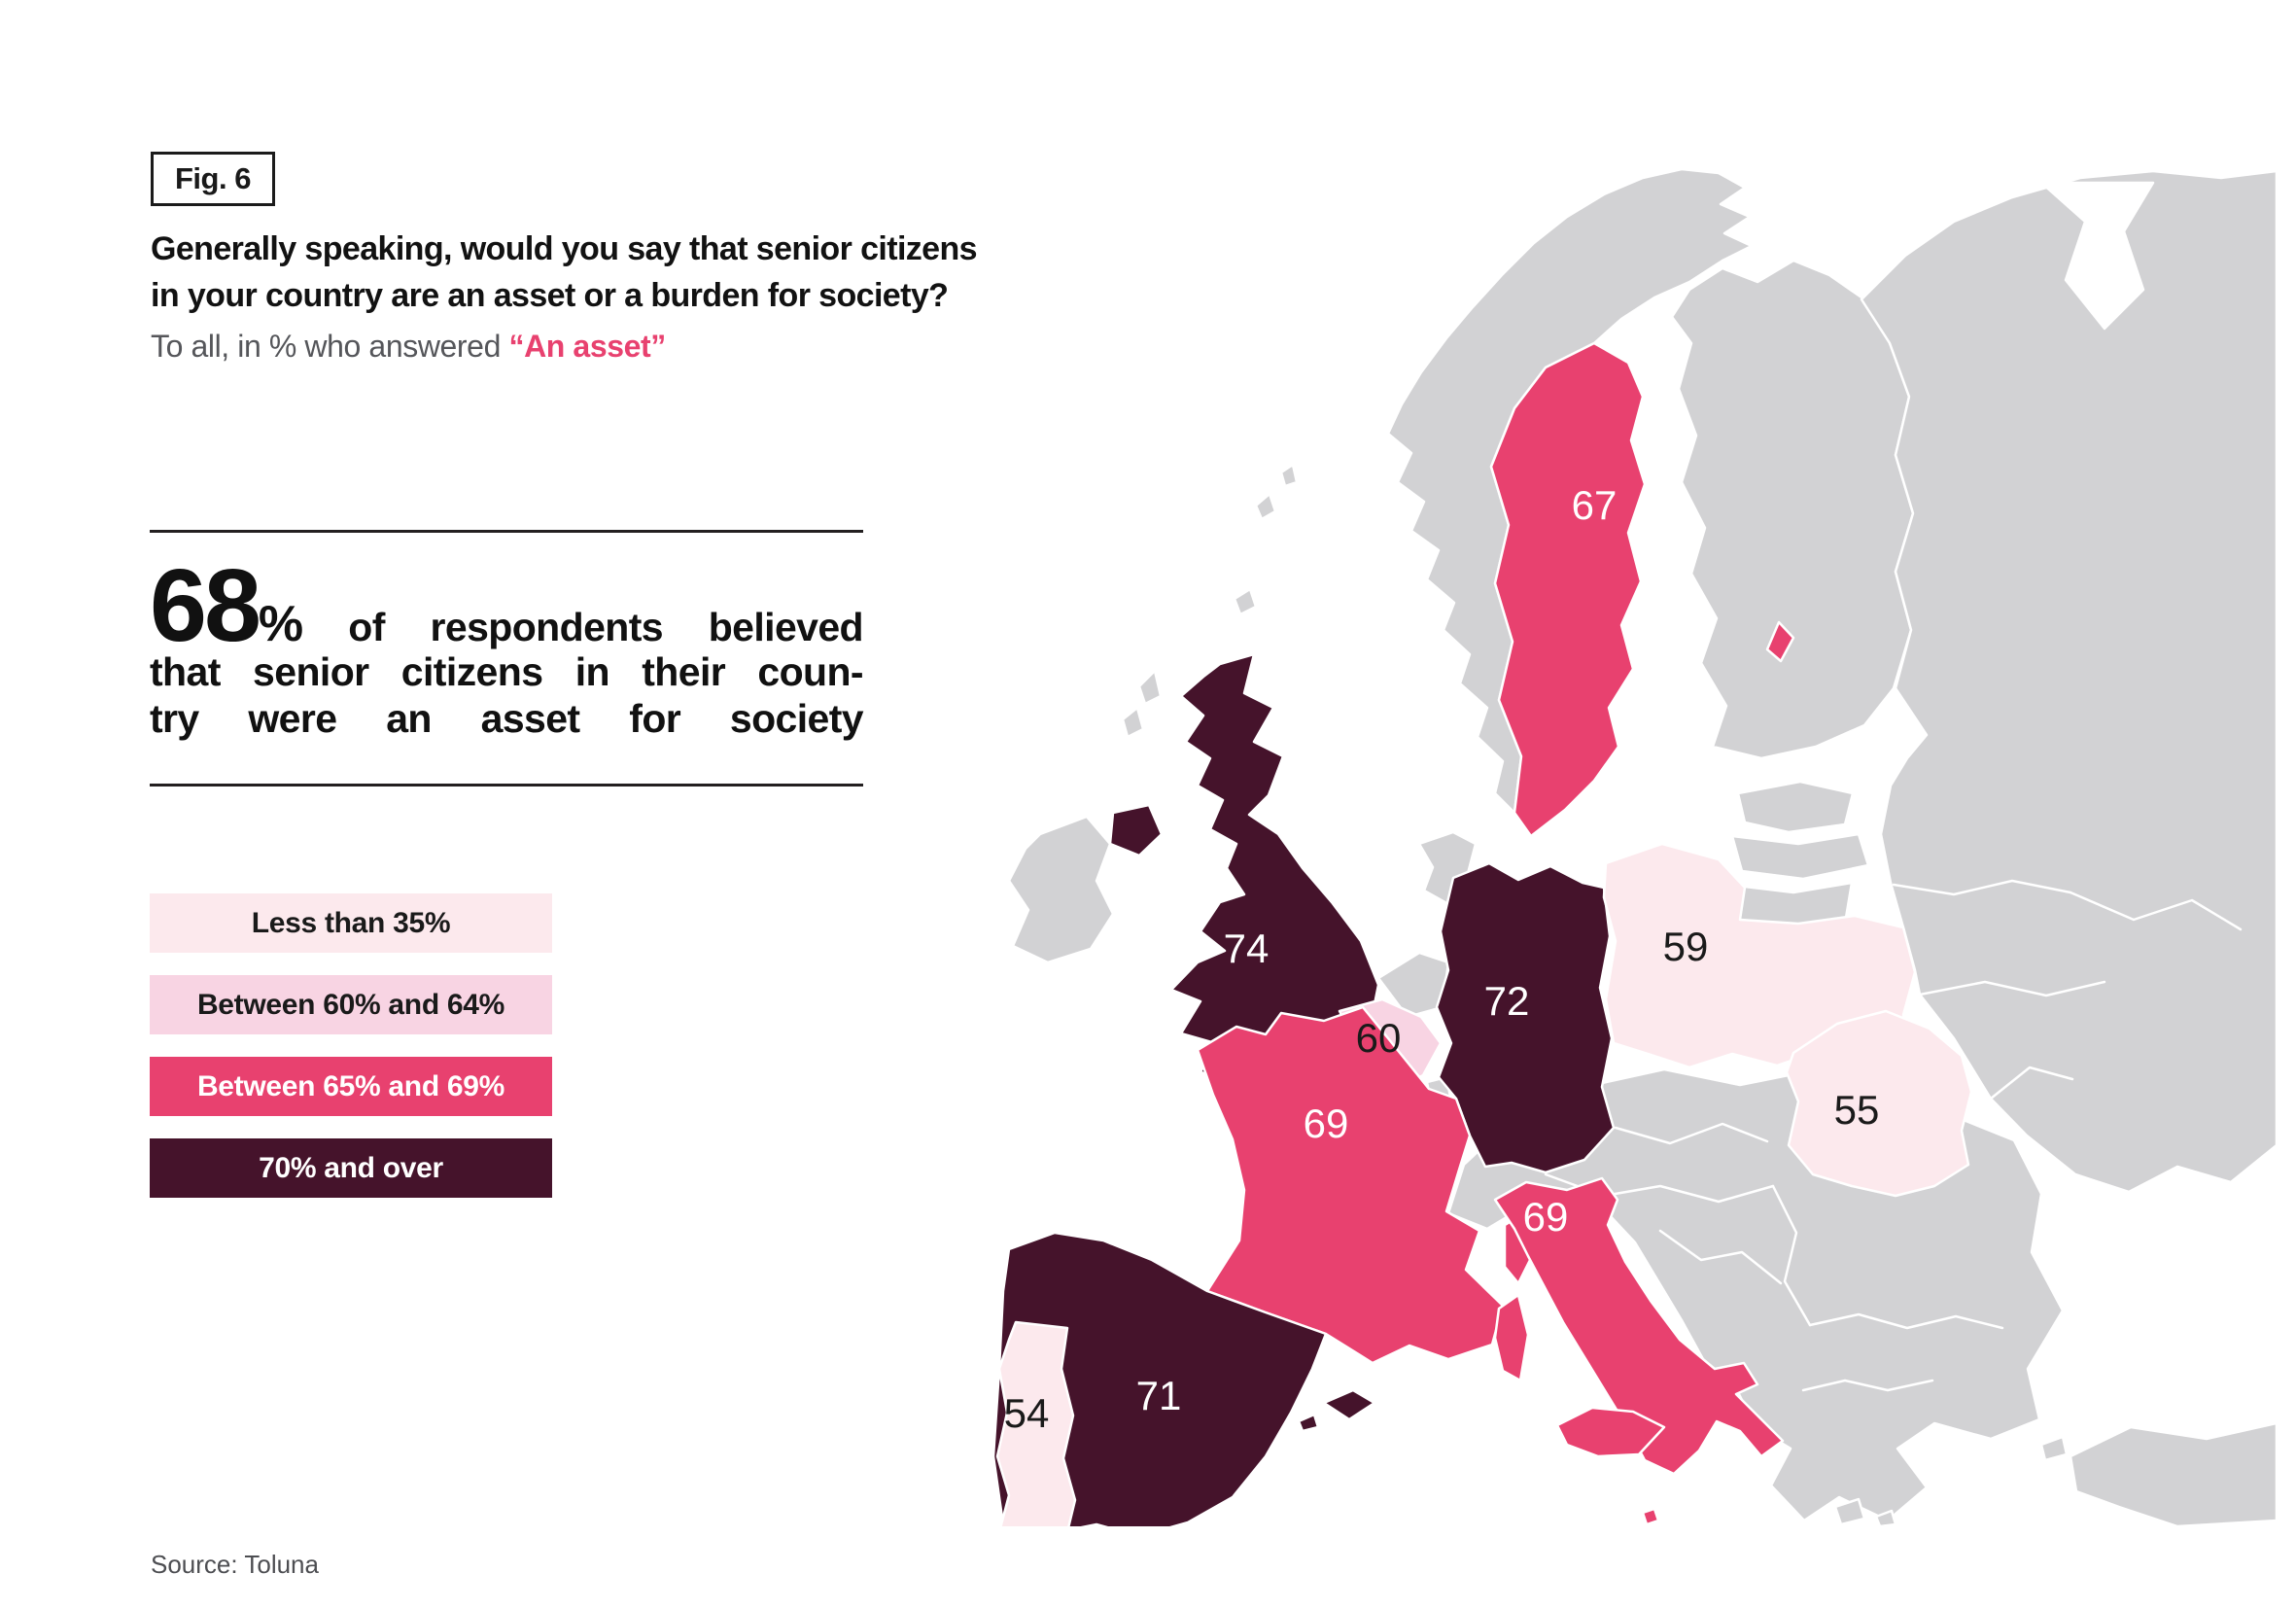 This screenshot has height=1608, width=2296. I want to click on subtitle-prefix: To all, in % who answered, so click(330, 346).